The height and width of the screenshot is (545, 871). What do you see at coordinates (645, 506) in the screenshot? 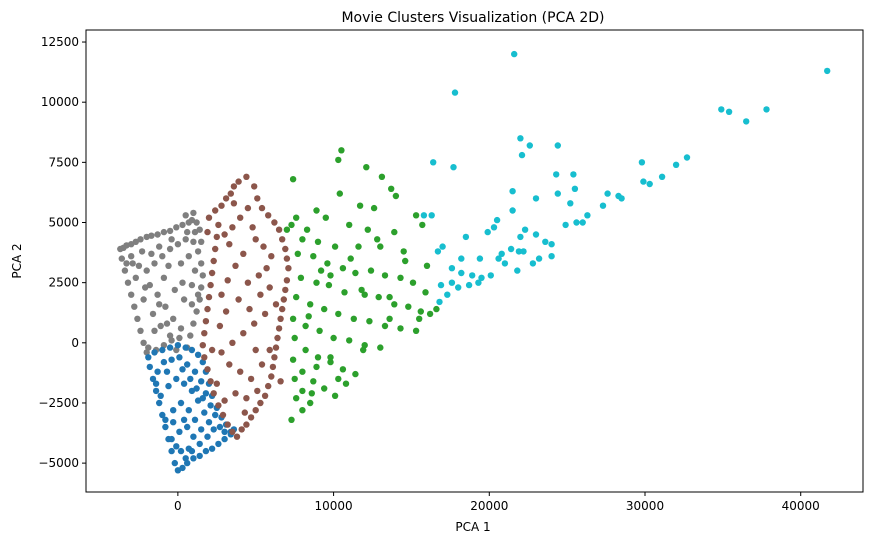
I see `x-tick-label: 30000` at bounding box center [645, 506].